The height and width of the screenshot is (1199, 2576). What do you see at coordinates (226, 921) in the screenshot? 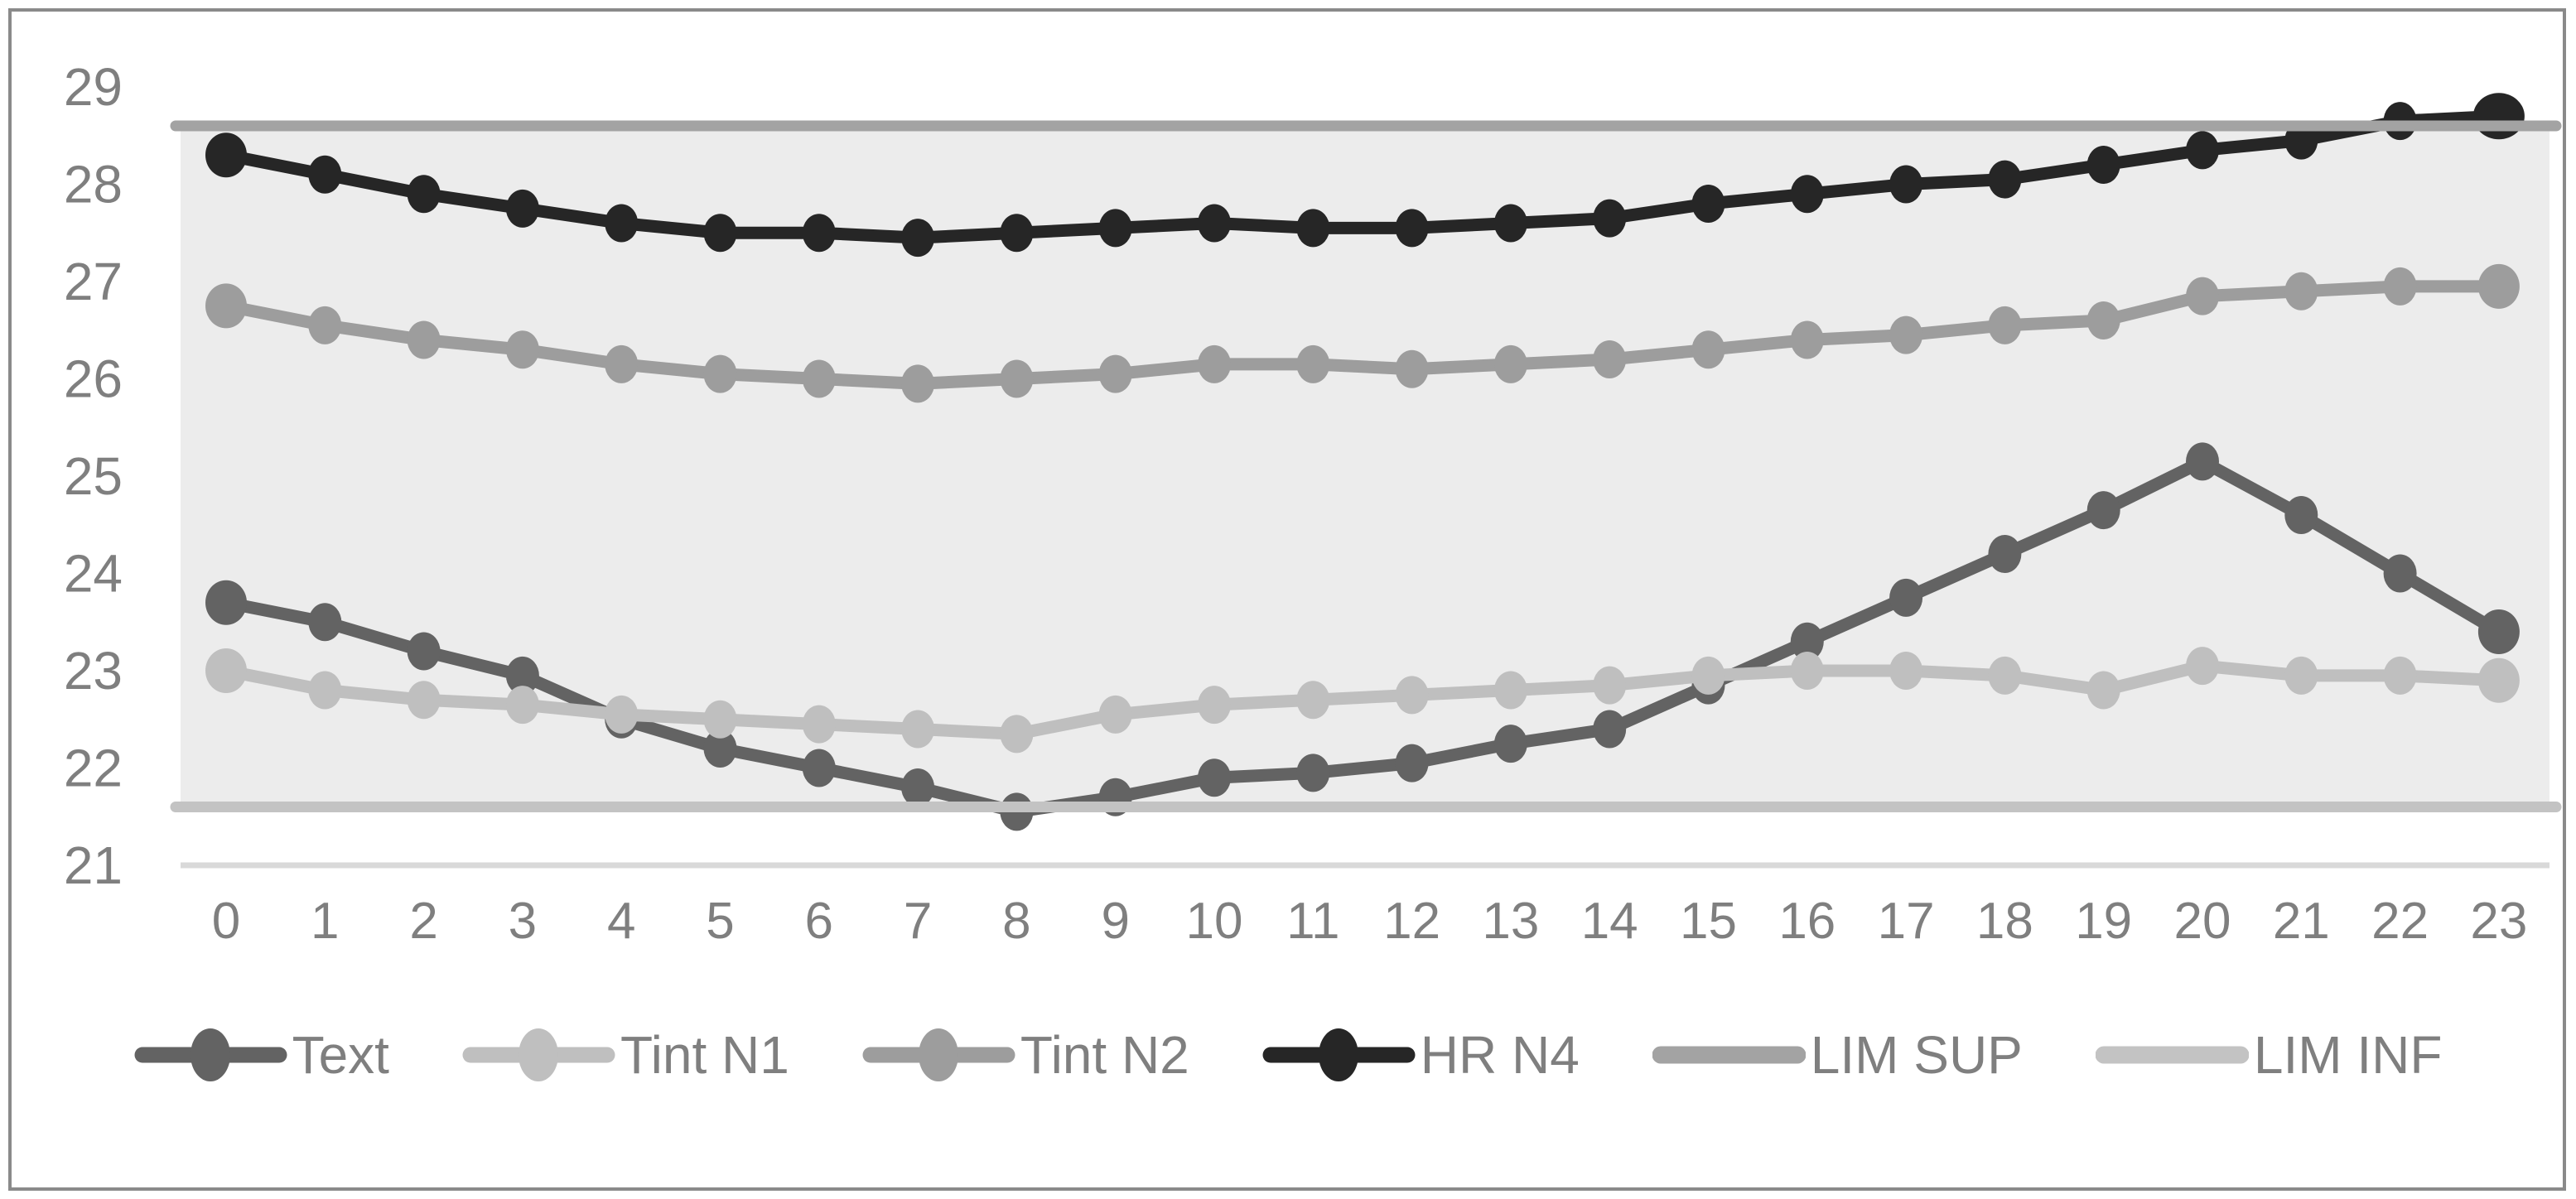
I see `x-tick-label-0: 0` at bounding box center [226, 921].